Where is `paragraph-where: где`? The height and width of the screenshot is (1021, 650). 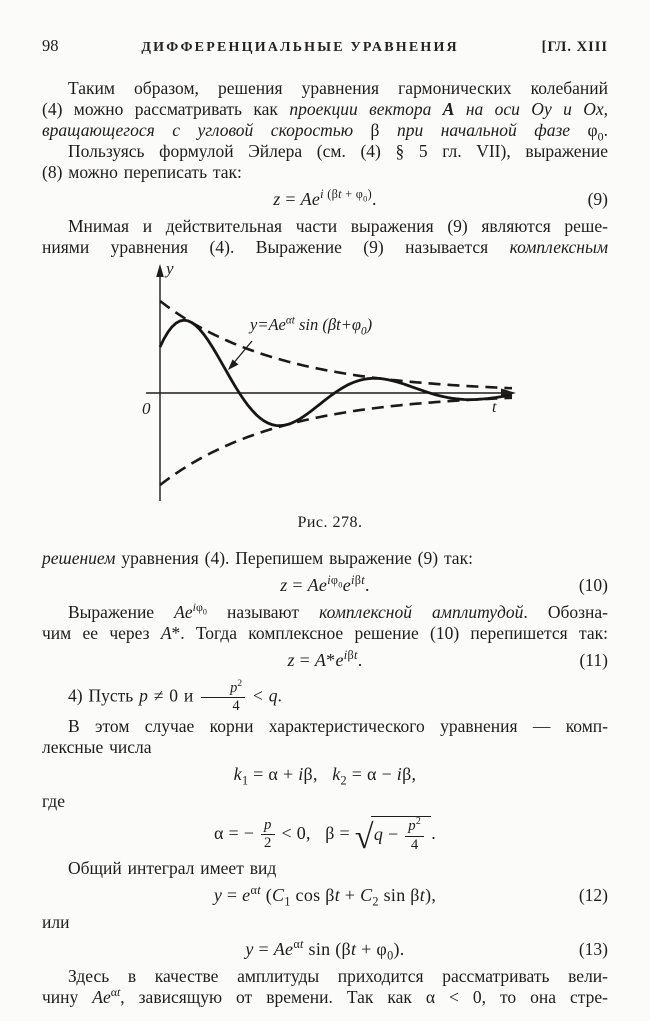 paragraph-where: где is located at coordinates (325, 801).